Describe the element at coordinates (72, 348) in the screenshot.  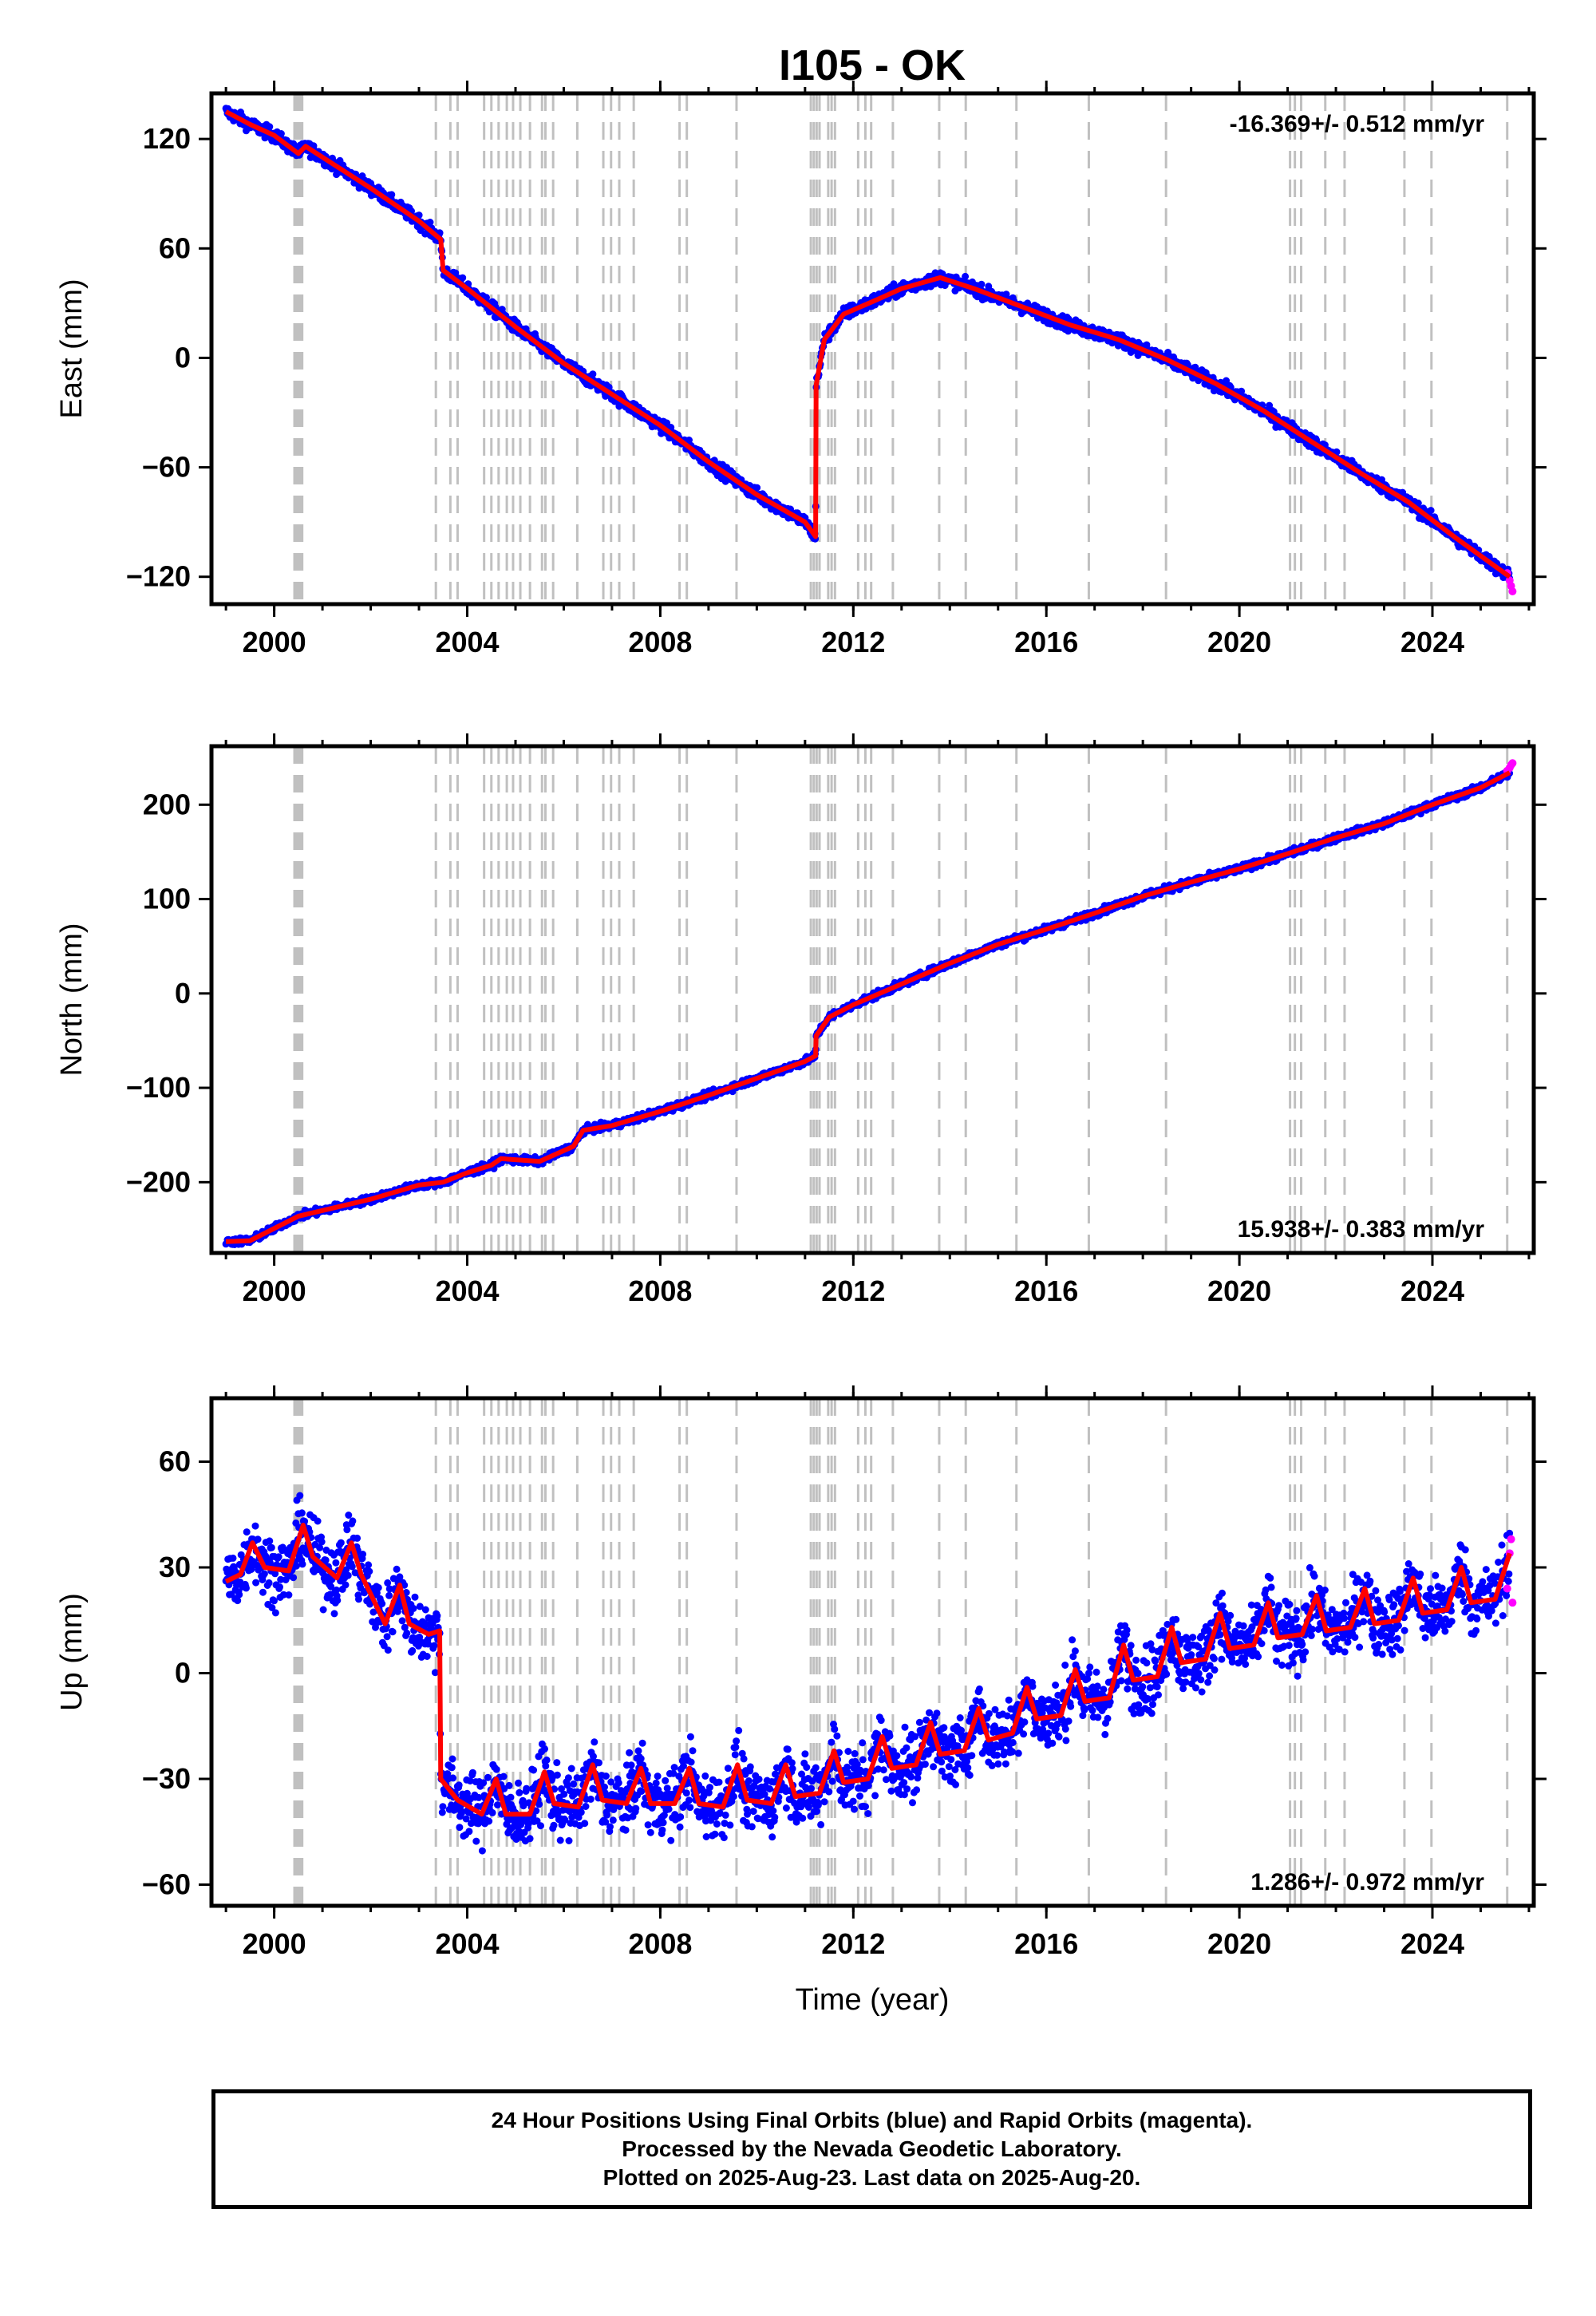
I see `y-axis-label: East (mm)` at that location.